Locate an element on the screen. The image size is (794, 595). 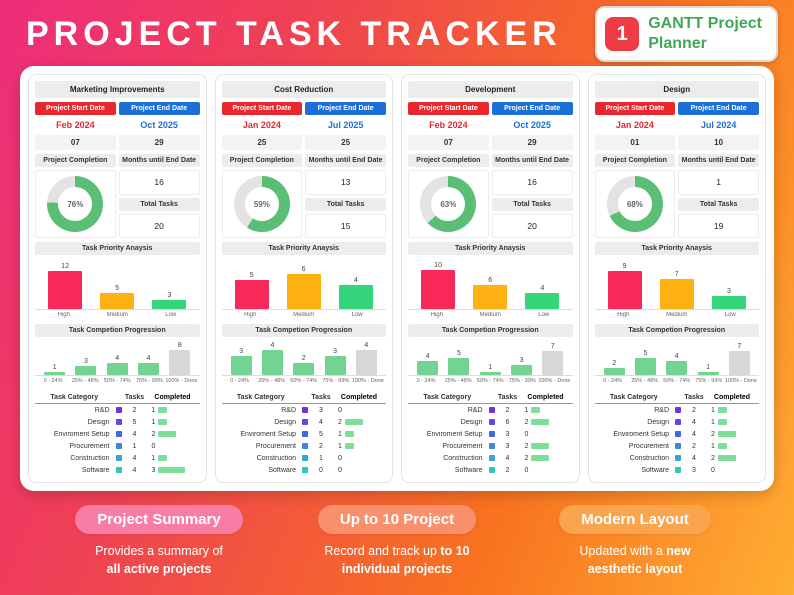
progression-bar-group: 1 is located at coordinates (490, 370).